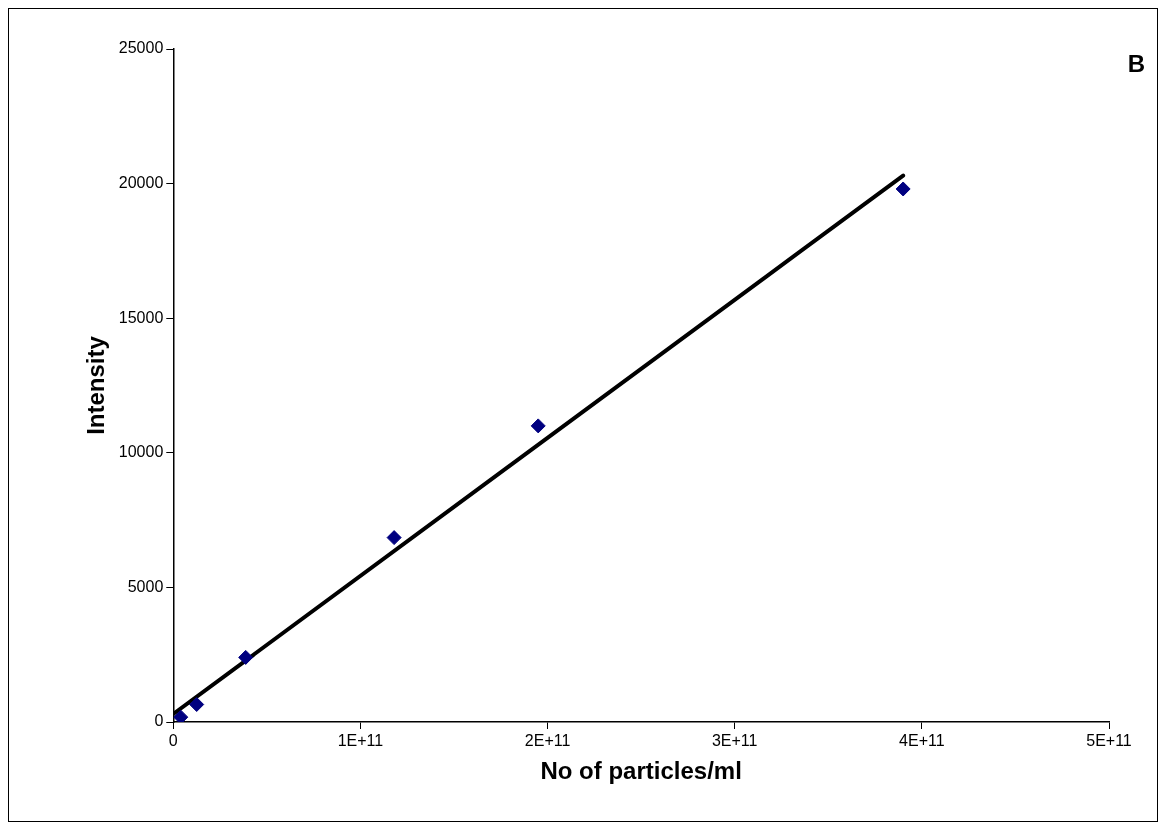  What do you see at coordinates (96, 385) in the screenshot?
I see `y-axis-title: Intensity` at bounding box center [96, 385].